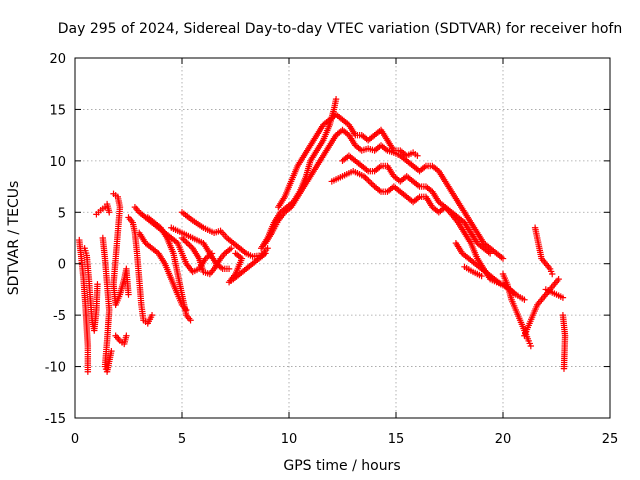 This screenshot has height=480, width=640. What do you see at coordinates (558, 279) in the screenshot?
I see `marker-arc-v` at bounding box center [558, 279].